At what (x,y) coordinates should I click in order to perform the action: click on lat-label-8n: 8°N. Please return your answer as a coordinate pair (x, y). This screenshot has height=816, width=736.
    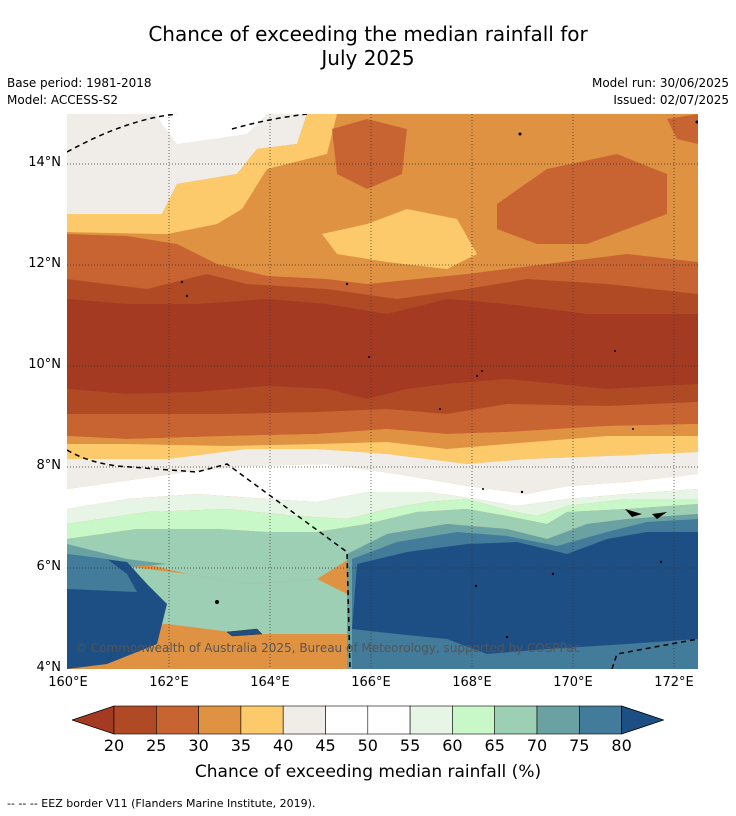
    Looking at the image, I should click on (49, 465).